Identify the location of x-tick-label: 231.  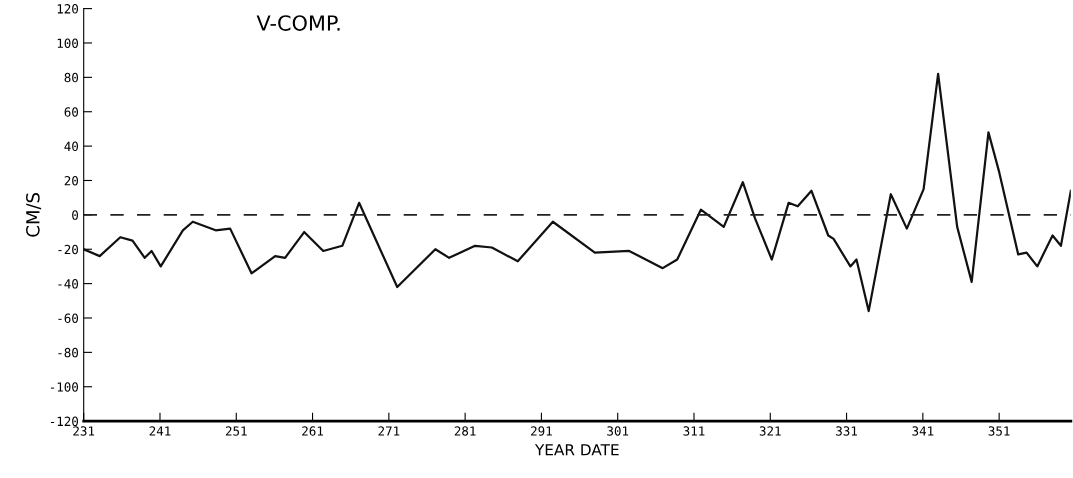
(84, 431).